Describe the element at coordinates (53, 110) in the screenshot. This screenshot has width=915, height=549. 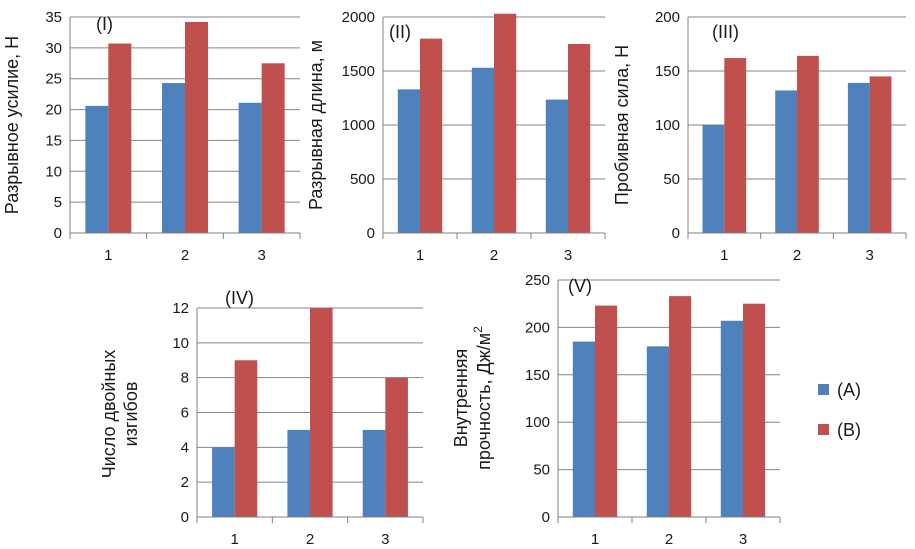
I see `y-tick-label: 20` at that location.